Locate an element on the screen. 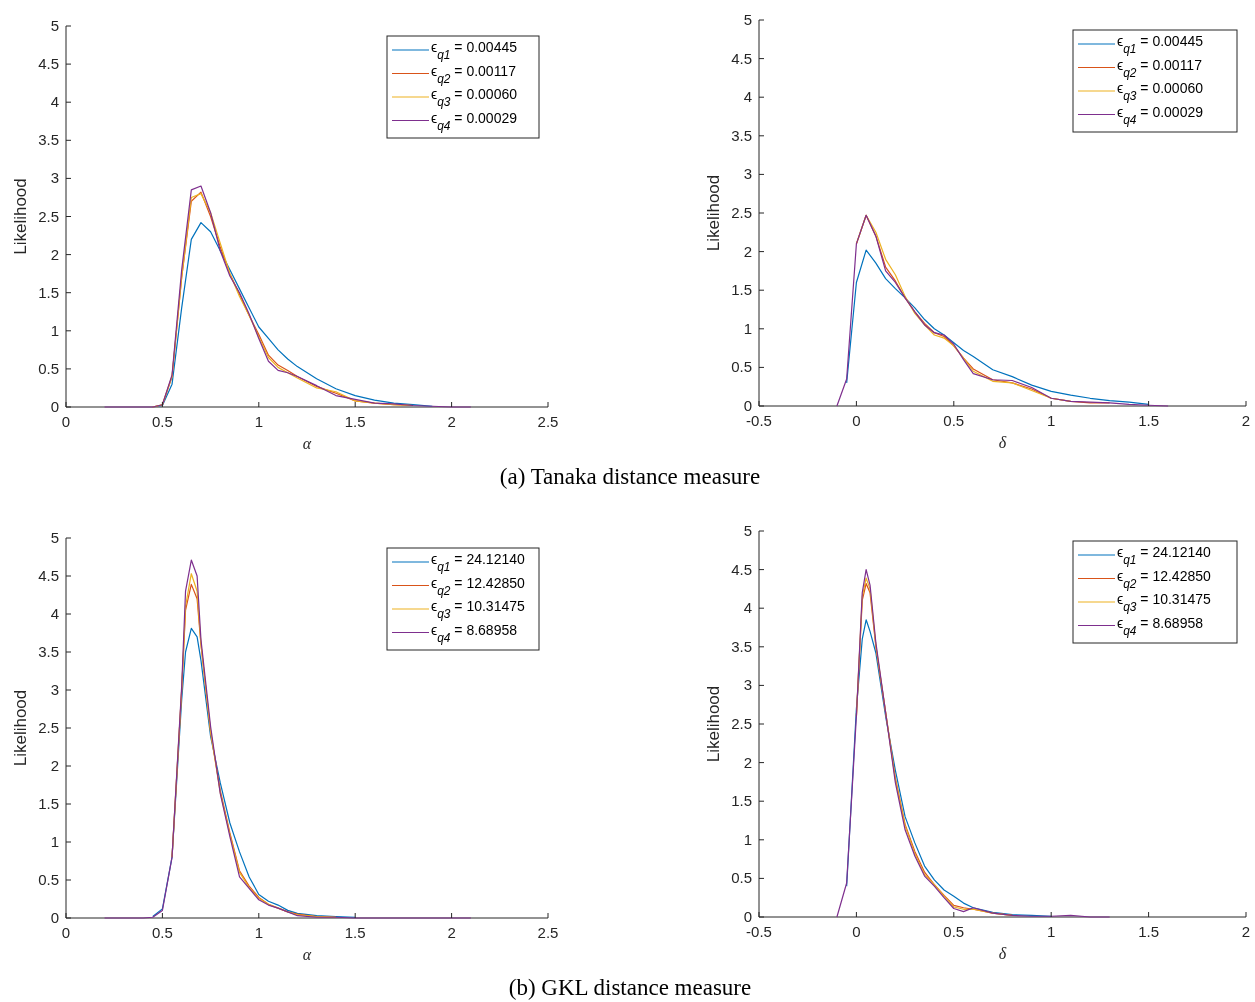  text: (a) Tanaka distance measure is located at coordinates (630, 476).